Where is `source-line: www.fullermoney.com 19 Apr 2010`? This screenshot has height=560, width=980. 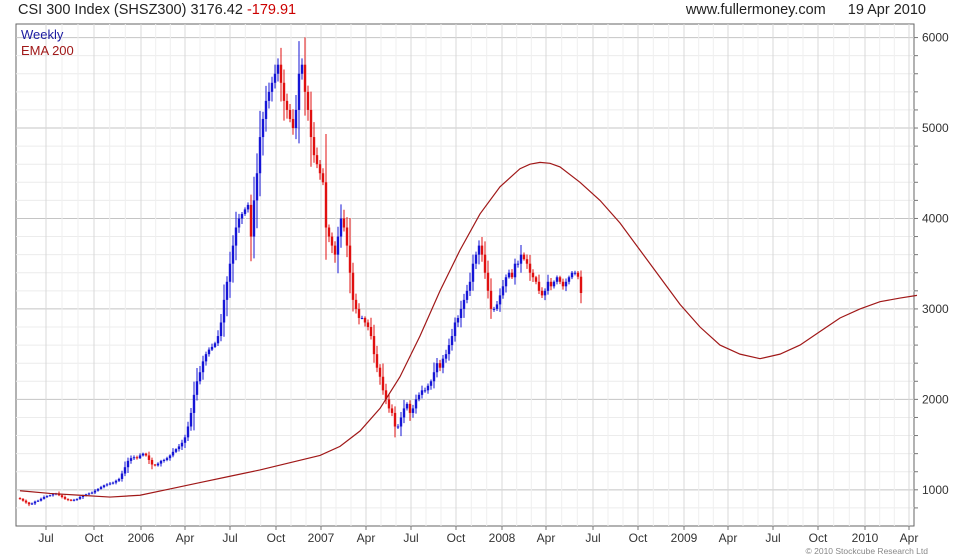 source-line: www.fullermoney.com 19 Apr 2010 is located at coordinates (806, 10).